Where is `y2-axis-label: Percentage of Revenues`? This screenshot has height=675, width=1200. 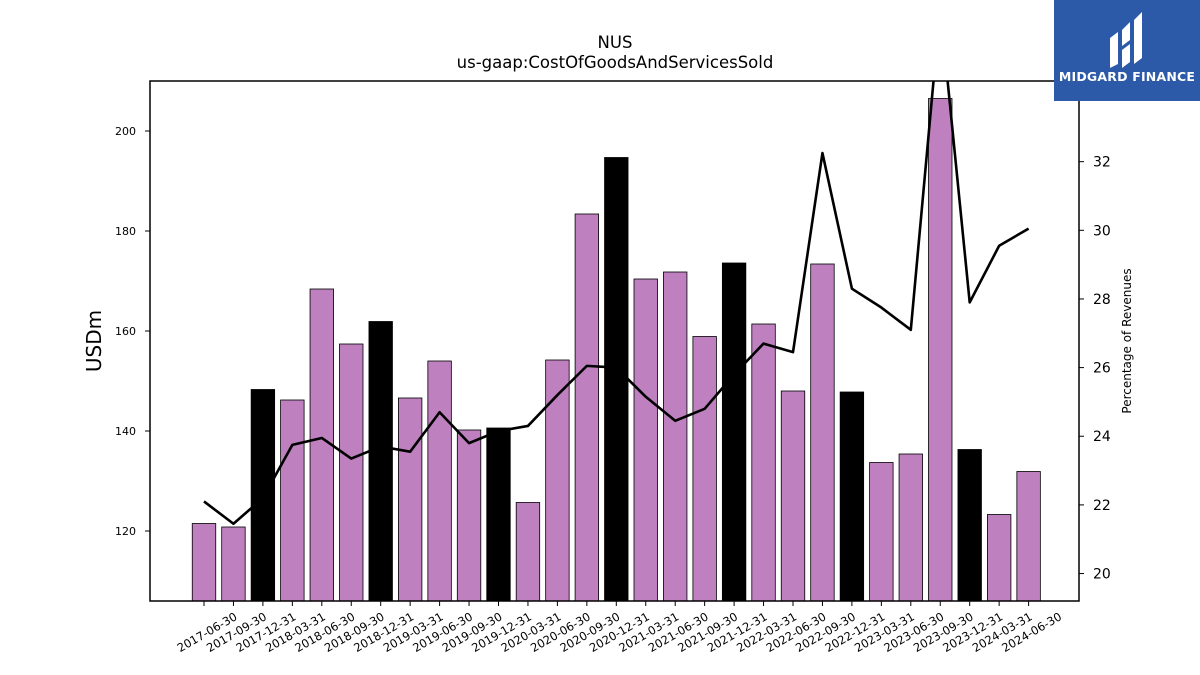
y2-axis-label: Percentage of Revenues is located at coordinates (1127, 340).